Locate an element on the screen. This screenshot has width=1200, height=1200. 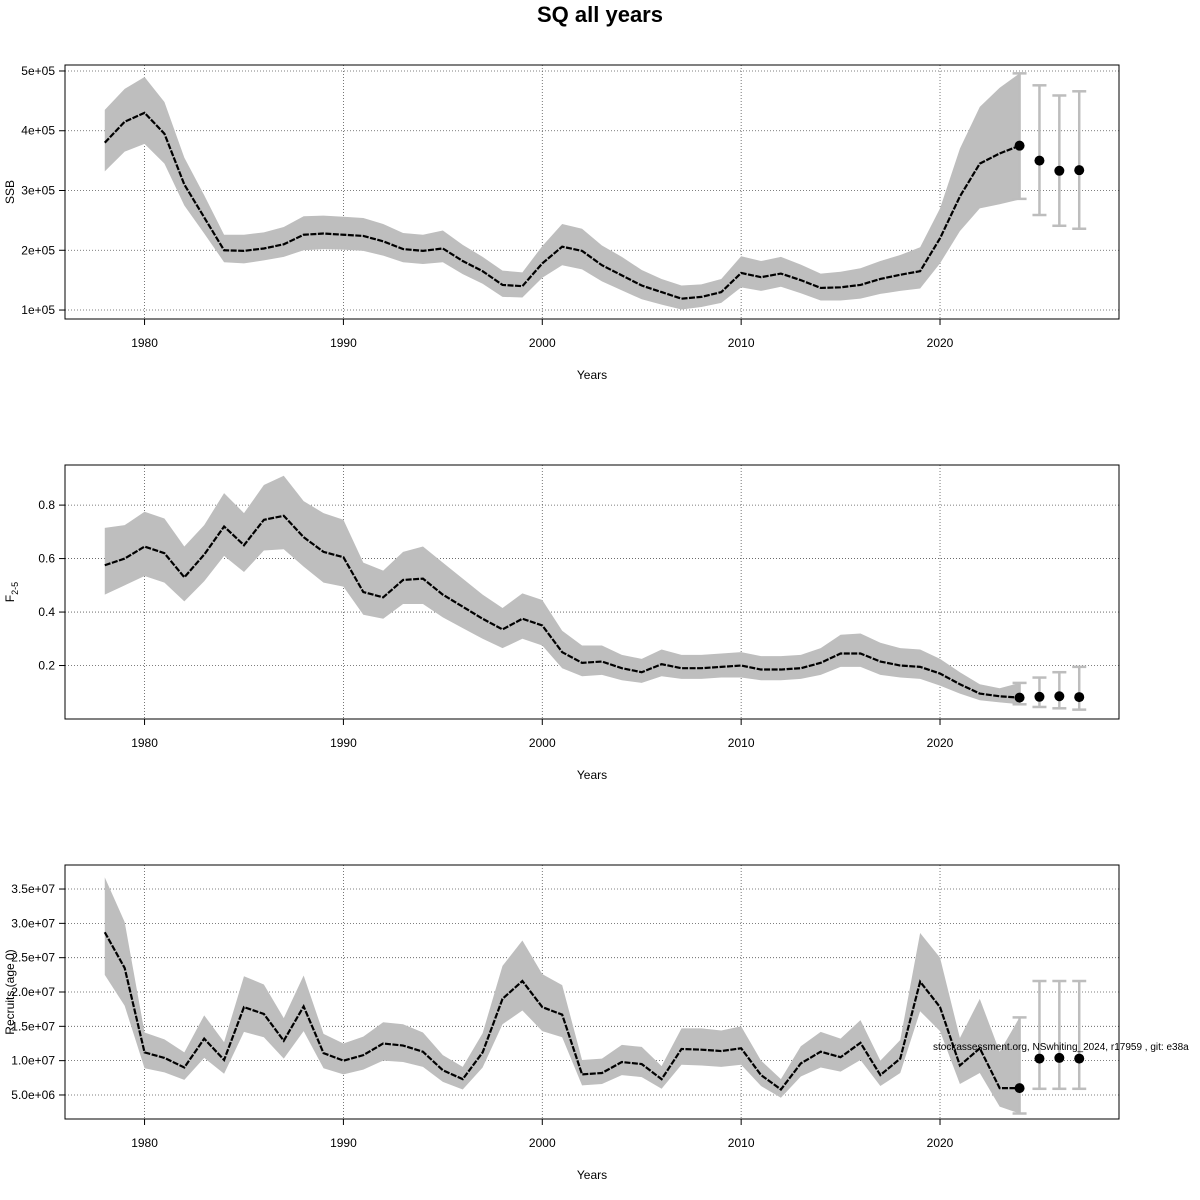
recruits-y-tick-label: 3.0e+07 is located at coordinates (33, 923).